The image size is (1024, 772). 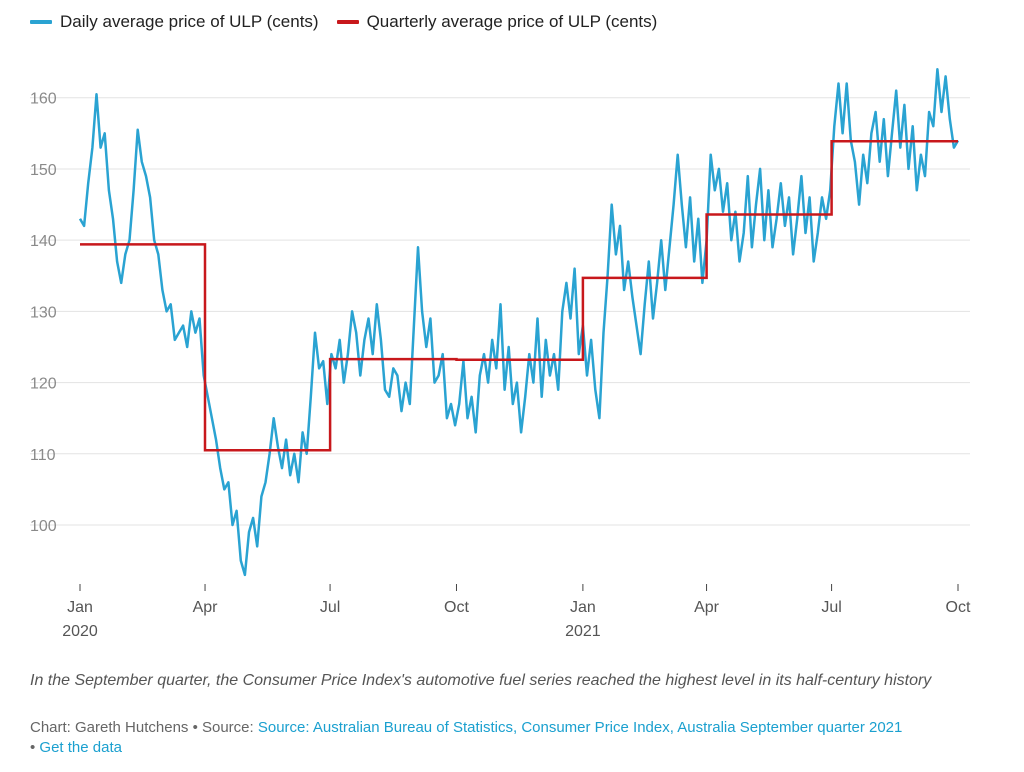 What do you see at coordinates (347, 22) in the screenshot?
I see `legend-swatch-quarterly` at bounding box center [347, 22].